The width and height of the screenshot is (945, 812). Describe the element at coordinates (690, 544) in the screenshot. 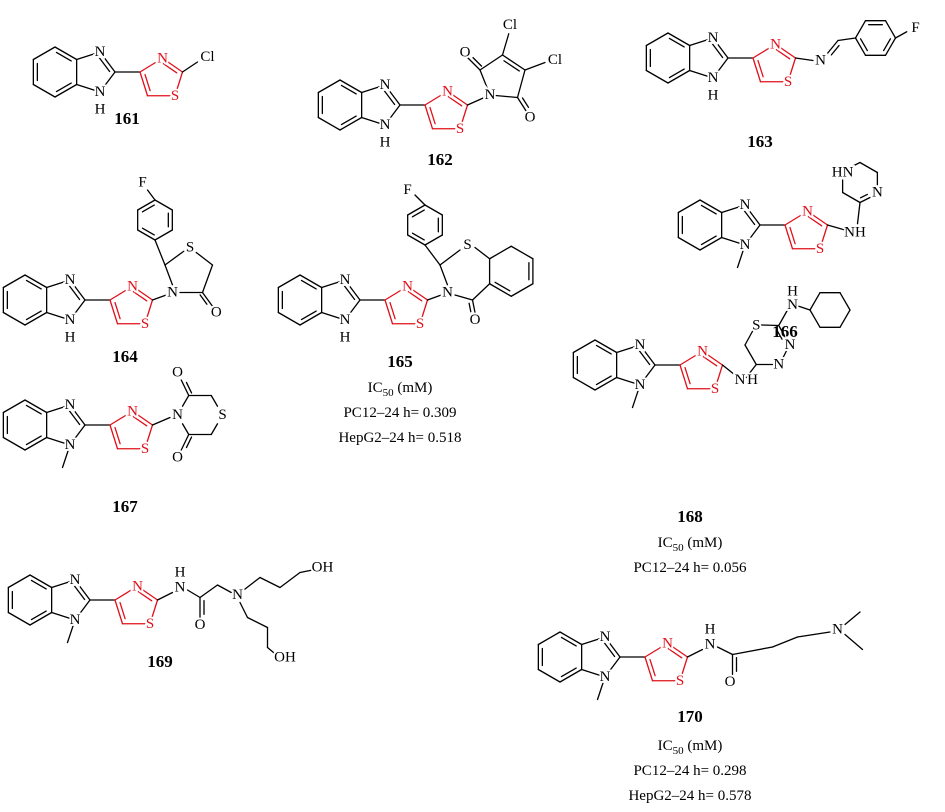

I see `ic50-heading: IC50 (mM)` at that location.